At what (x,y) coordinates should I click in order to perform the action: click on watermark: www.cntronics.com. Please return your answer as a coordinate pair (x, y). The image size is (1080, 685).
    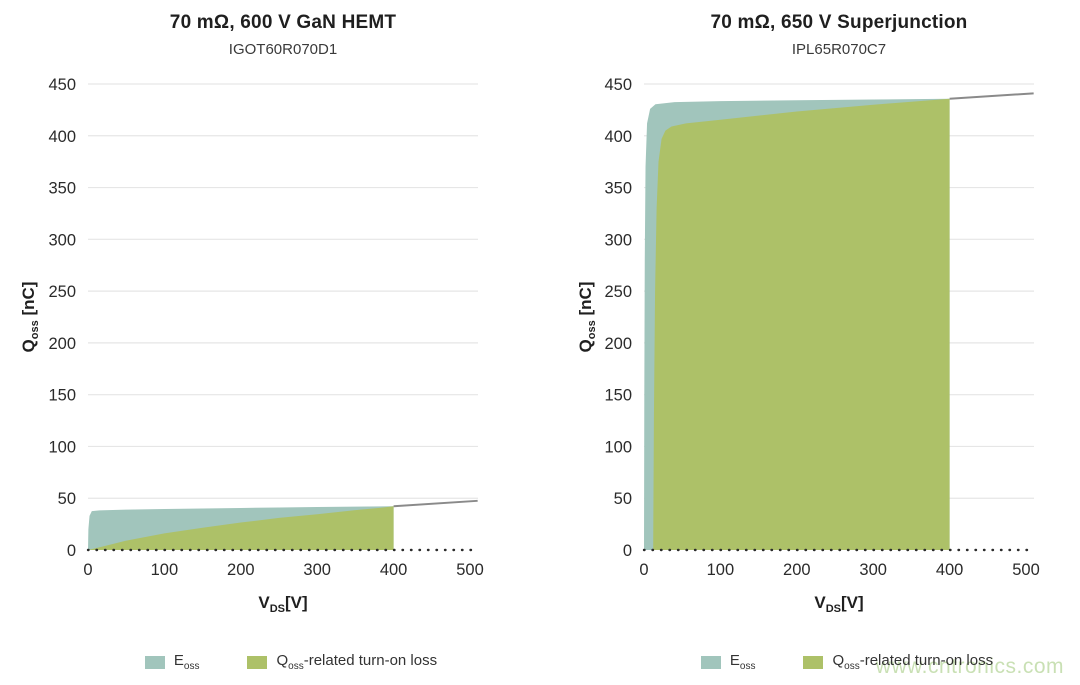
    Looking at the image, I should click on (969, 666).